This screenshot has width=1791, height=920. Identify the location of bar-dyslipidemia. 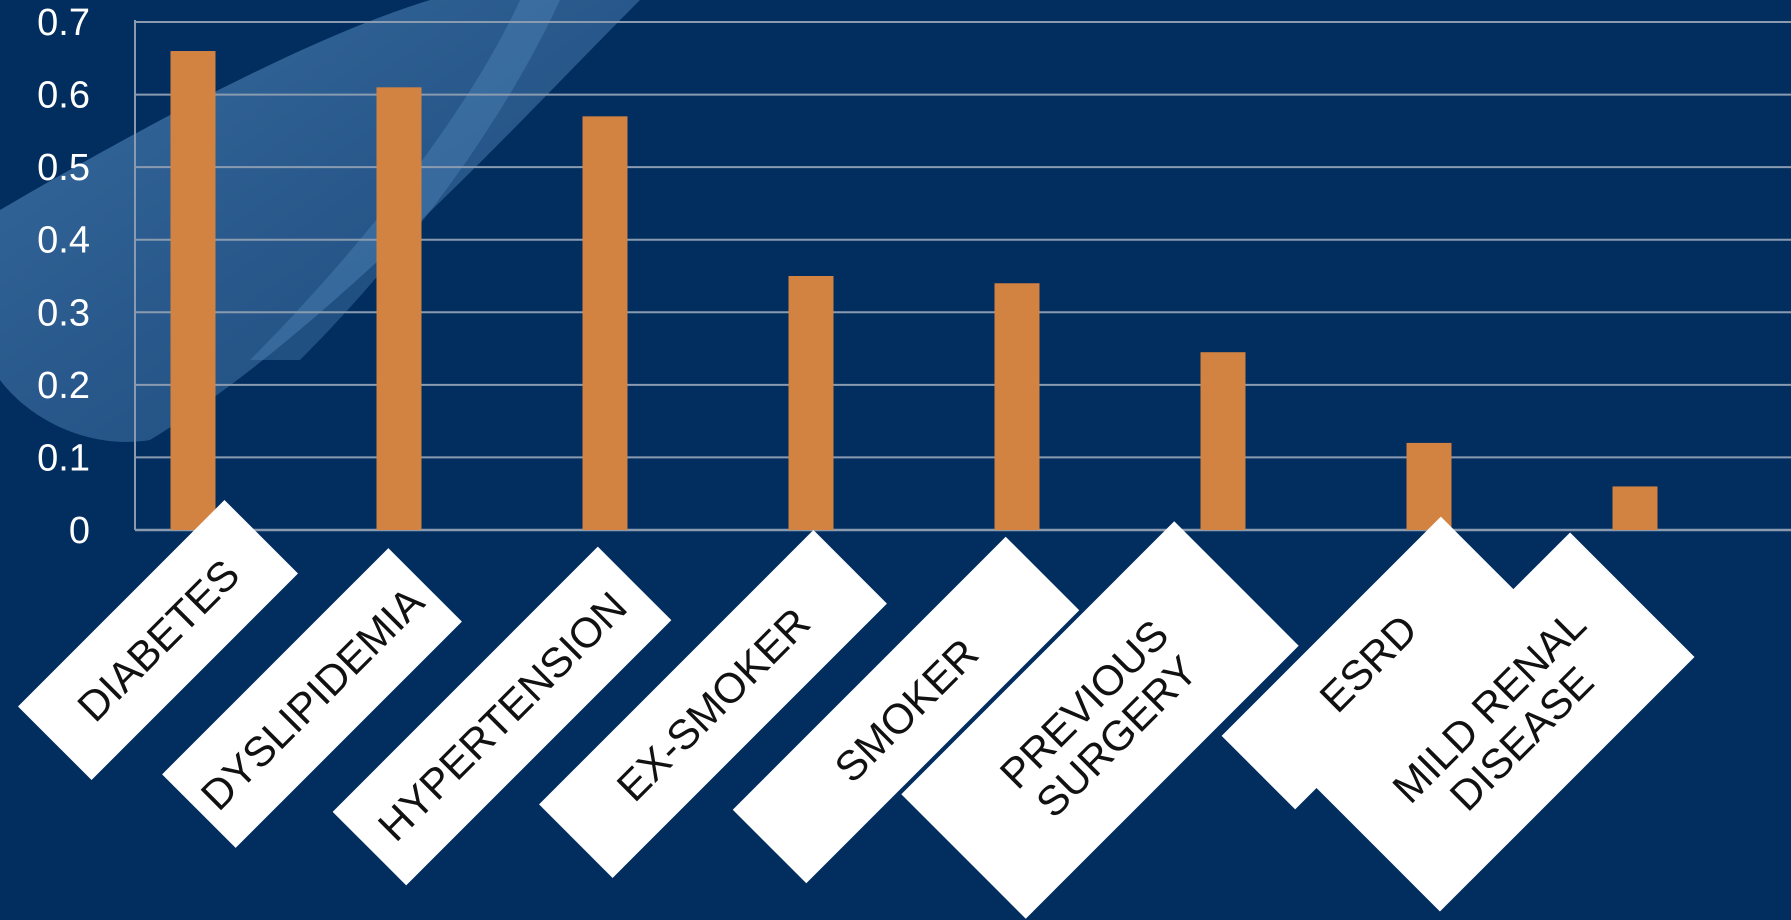
(399, 309).